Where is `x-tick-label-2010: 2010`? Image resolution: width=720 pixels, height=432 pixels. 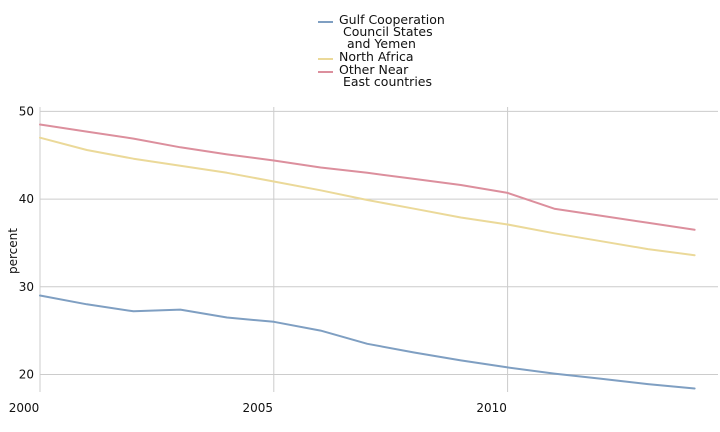 x-tick-label-2010: 2010 is located at coordinates (491, 408).